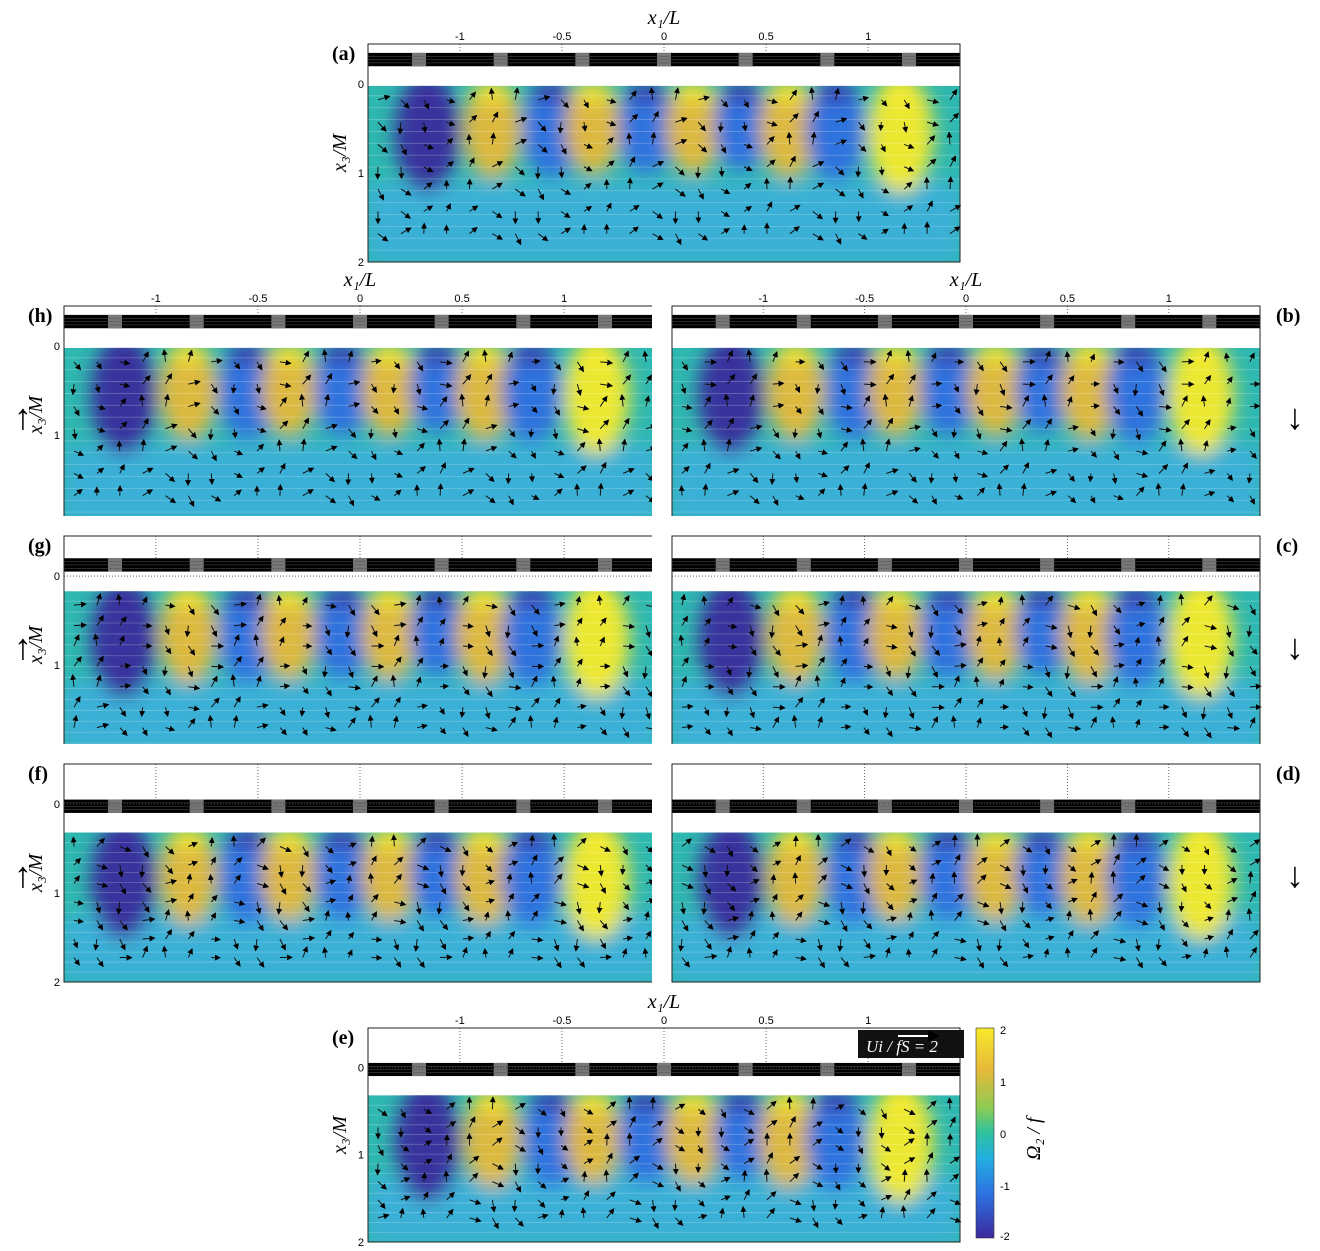 This screenshot has width=1320, height=1251. What do you see at coordinates (57, 436) in the screenshot?
I see `y-tick-label: 1` at bounding box center [57, 436].